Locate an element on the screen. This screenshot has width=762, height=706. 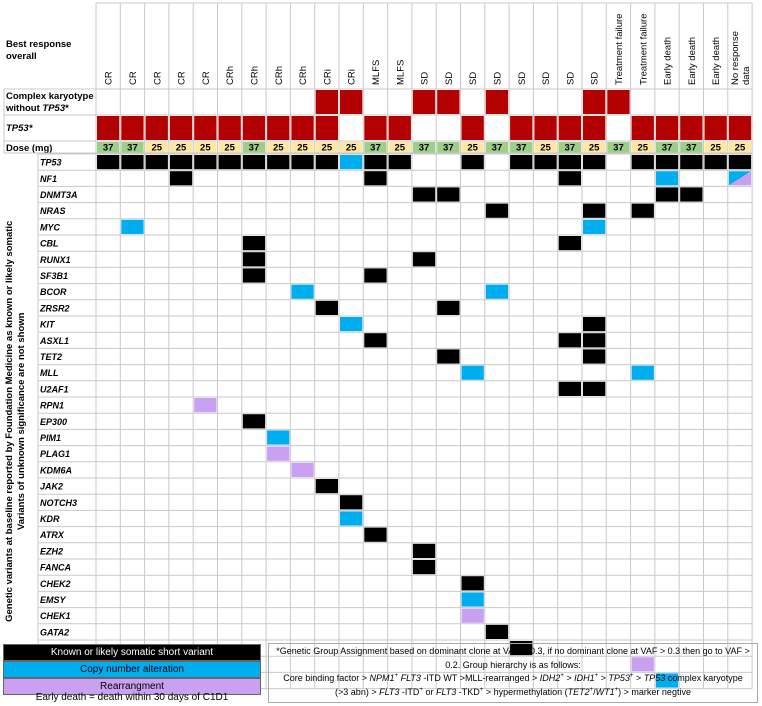
dose-value-col-6: 25 is located at coordinates (229, 148).